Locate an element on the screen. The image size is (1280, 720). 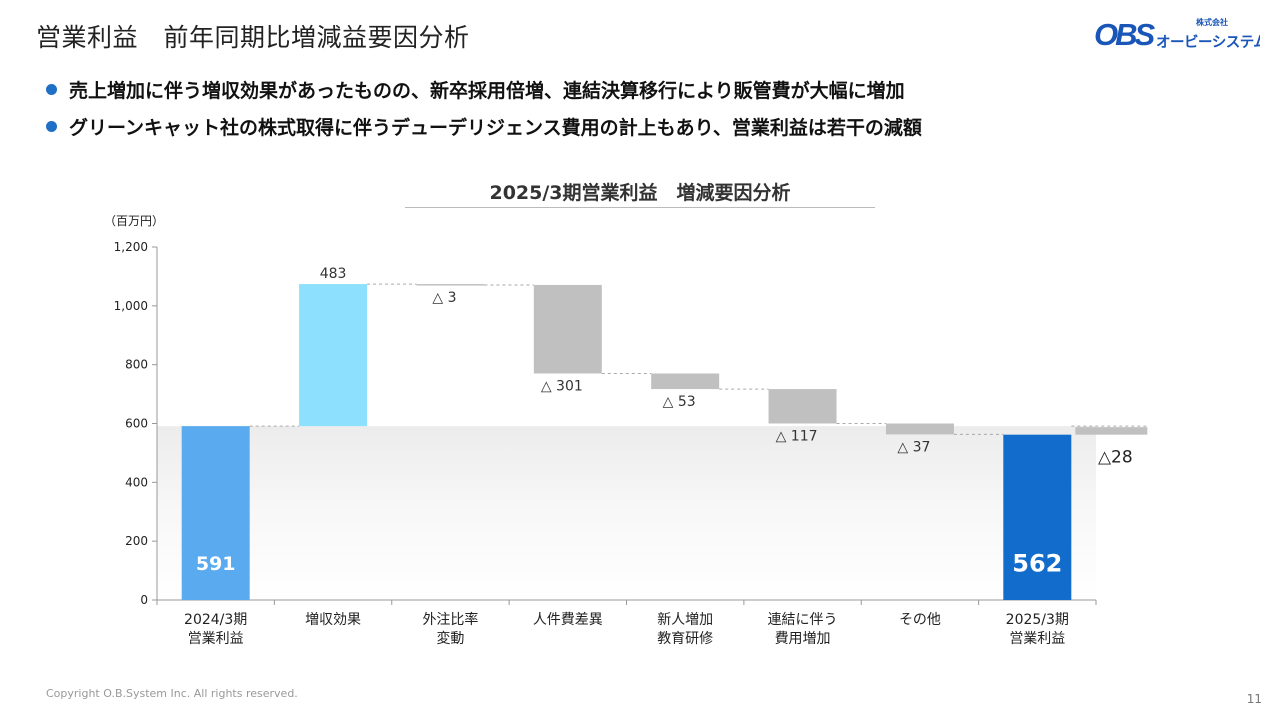
bar-value-label: △ 53 is located at coordinates (679, 402).